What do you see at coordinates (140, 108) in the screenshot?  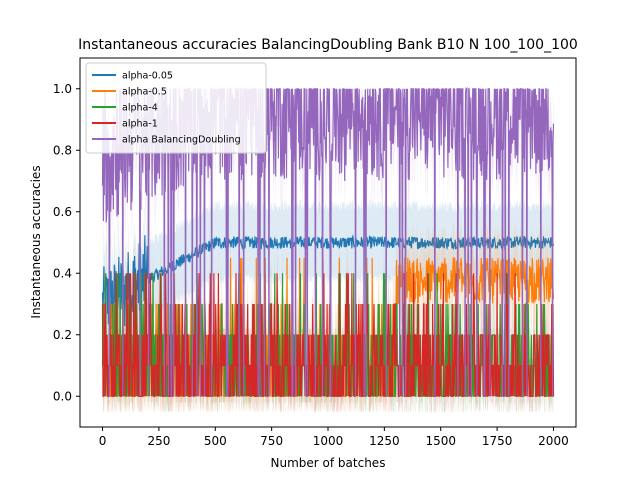 I see `legend-label: alpha-4` at bounding box center [140, 108].